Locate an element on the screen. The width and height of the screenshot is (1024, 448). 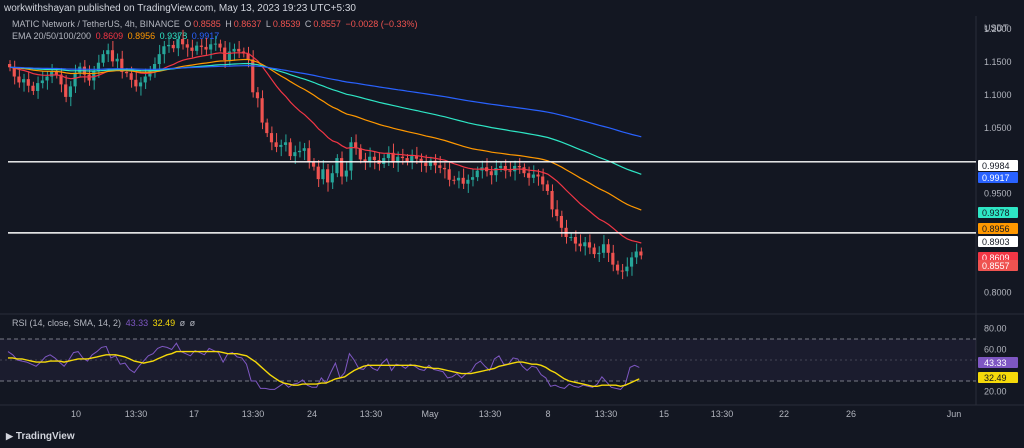
y-axis-unit: USDT is located at coordinates (996, 28).